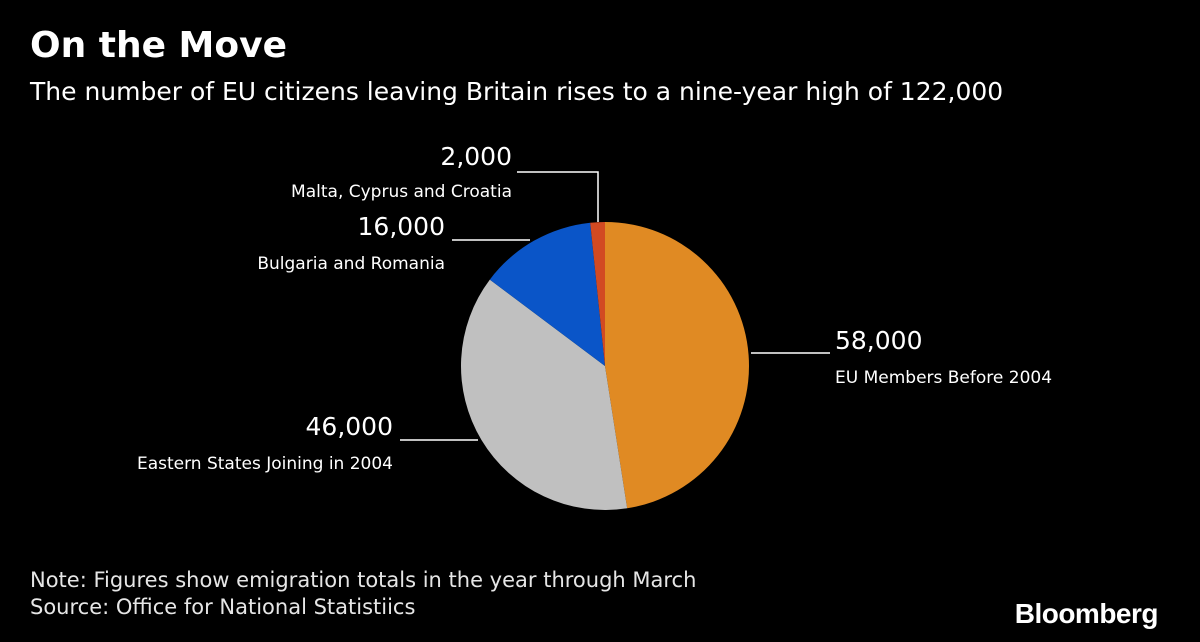 Image resolution: width=1200 pixels, height=642 pixels. Describe the element at coordinates (547, 294) in the screenshot. I see `pie-slice-bulgaria-and-romania` at that location.